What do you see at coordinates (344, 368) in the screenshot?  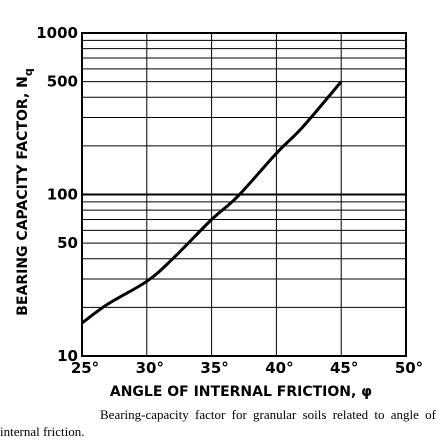 I see `x-tick-label: 45°` at bounding box center [344, 368].